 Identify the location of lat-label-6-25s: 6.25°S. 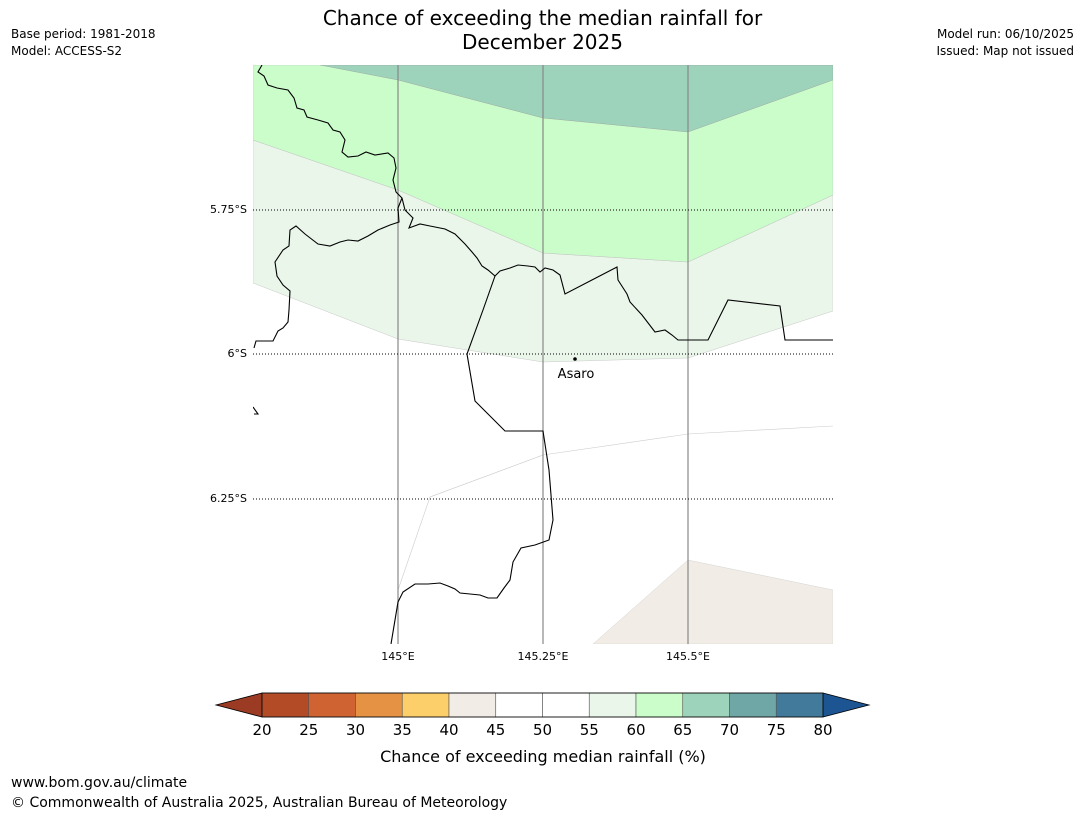
(228, 498).